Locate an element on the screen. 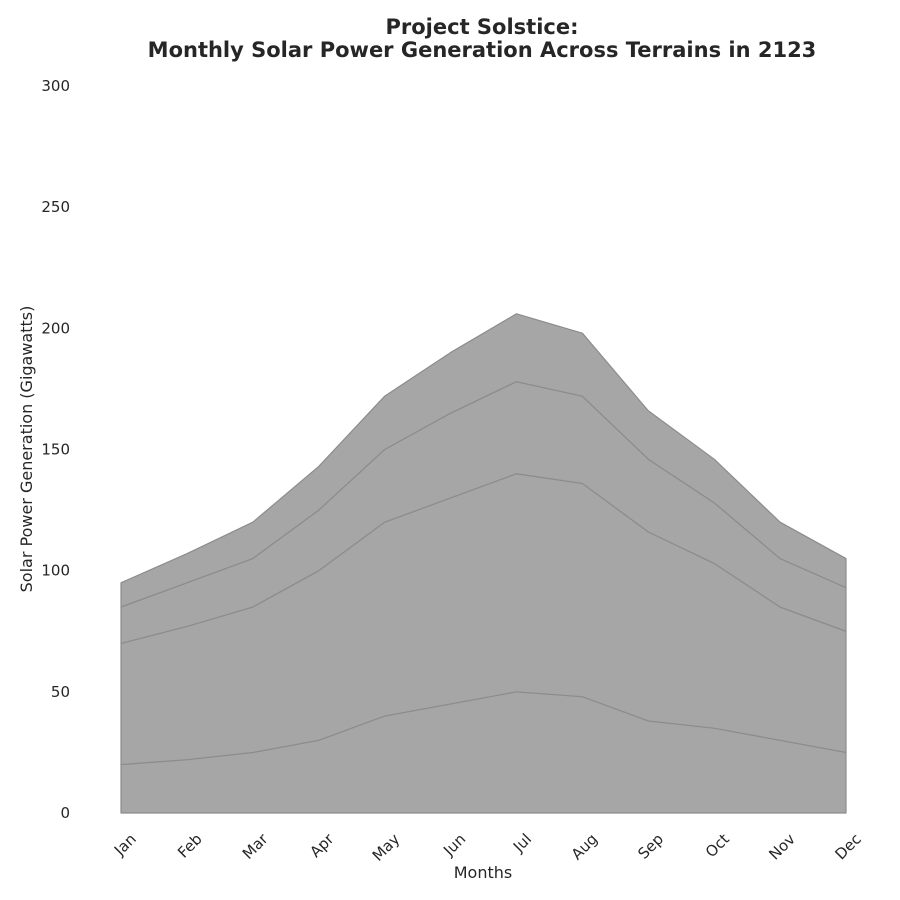 Image resolution: width=900 pixels, height=900 pixels. y-axis-label: Solar Power Generation (Gigawatts) is located at coordinates (26, 449).